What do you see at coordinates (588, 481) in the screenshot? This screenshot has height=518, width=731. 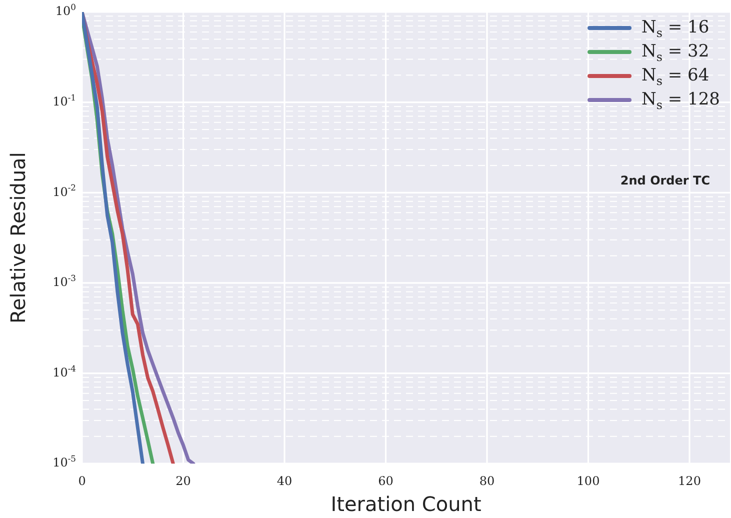 I see `x-tick-label: 100` at bounding box center [588, 481].